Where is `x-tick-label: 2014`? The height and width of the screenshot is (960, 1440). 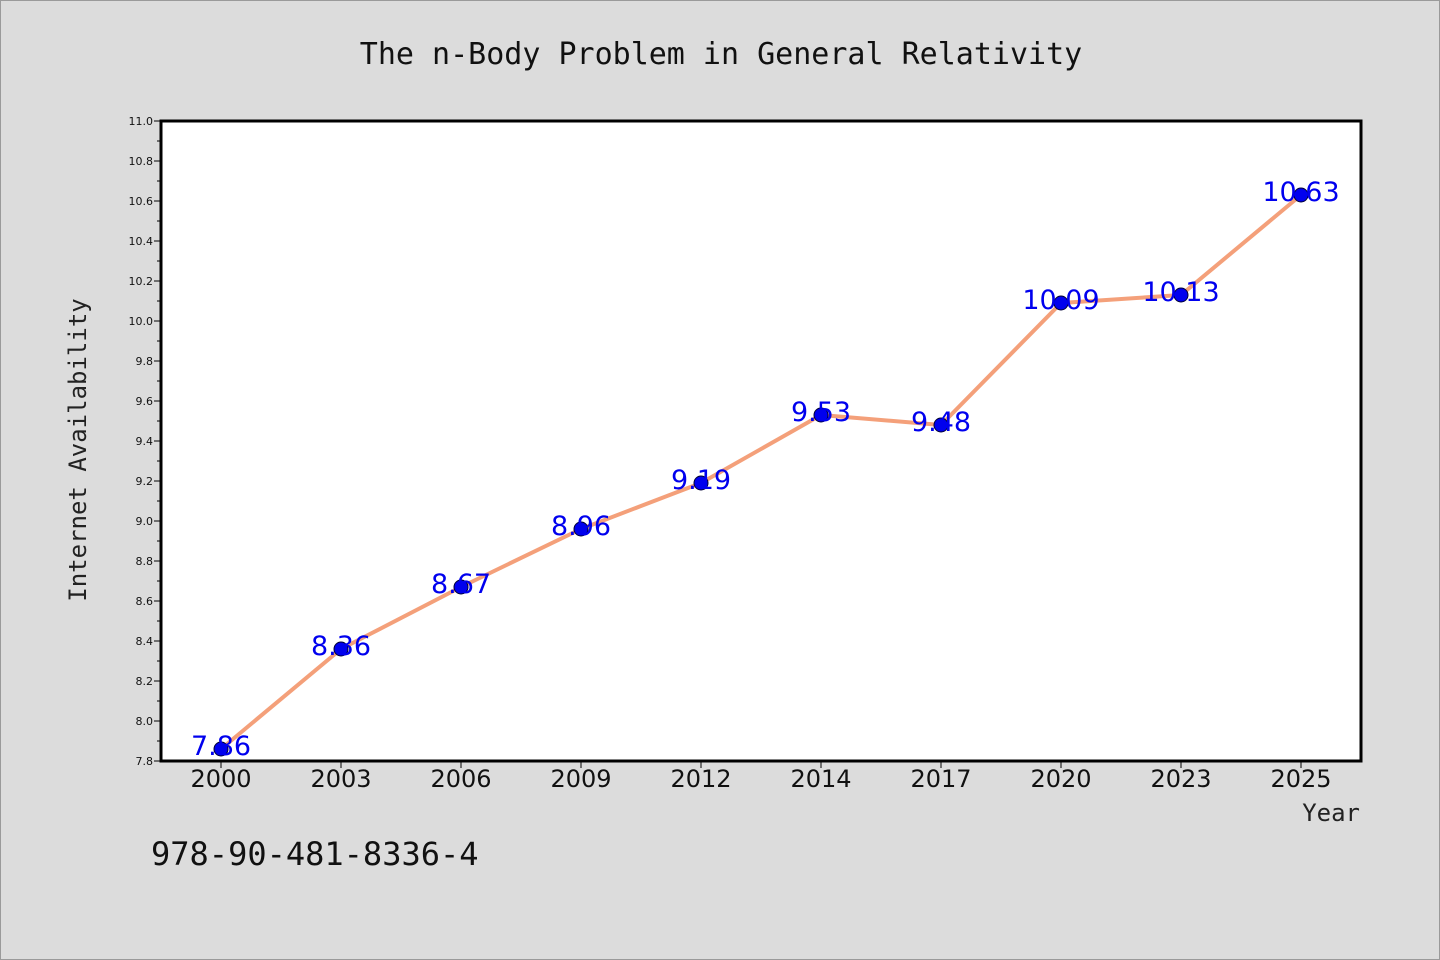 x-tick-label: 2014 is located at coordinates (820, 779).